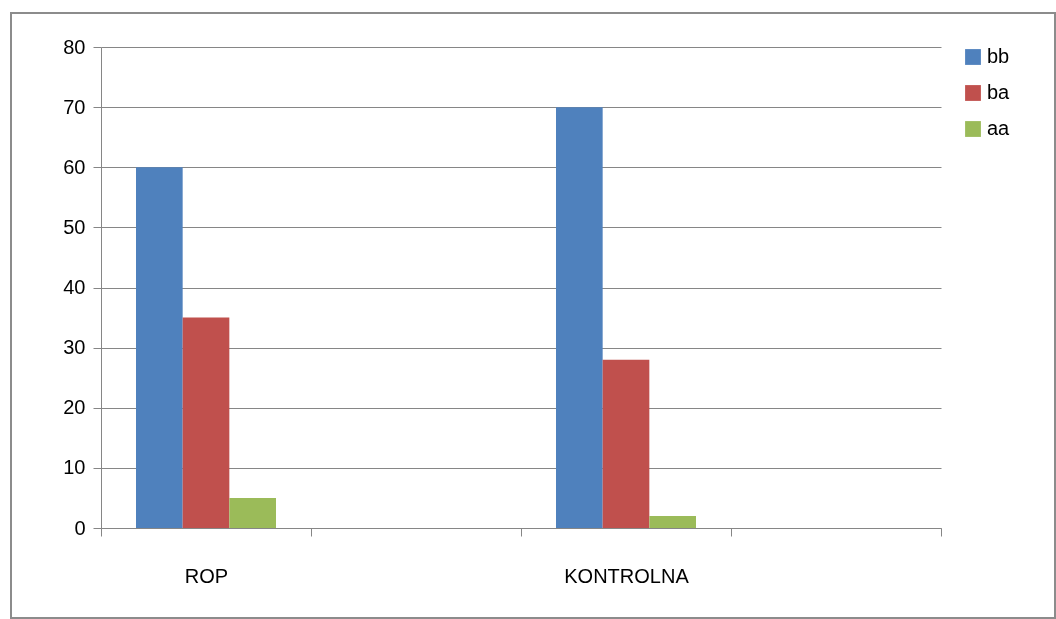 The image size is (1056, 619). Describe the element at coordinates (74, 287) in the screenshot. I see `y-tick-label: 40` at that location.